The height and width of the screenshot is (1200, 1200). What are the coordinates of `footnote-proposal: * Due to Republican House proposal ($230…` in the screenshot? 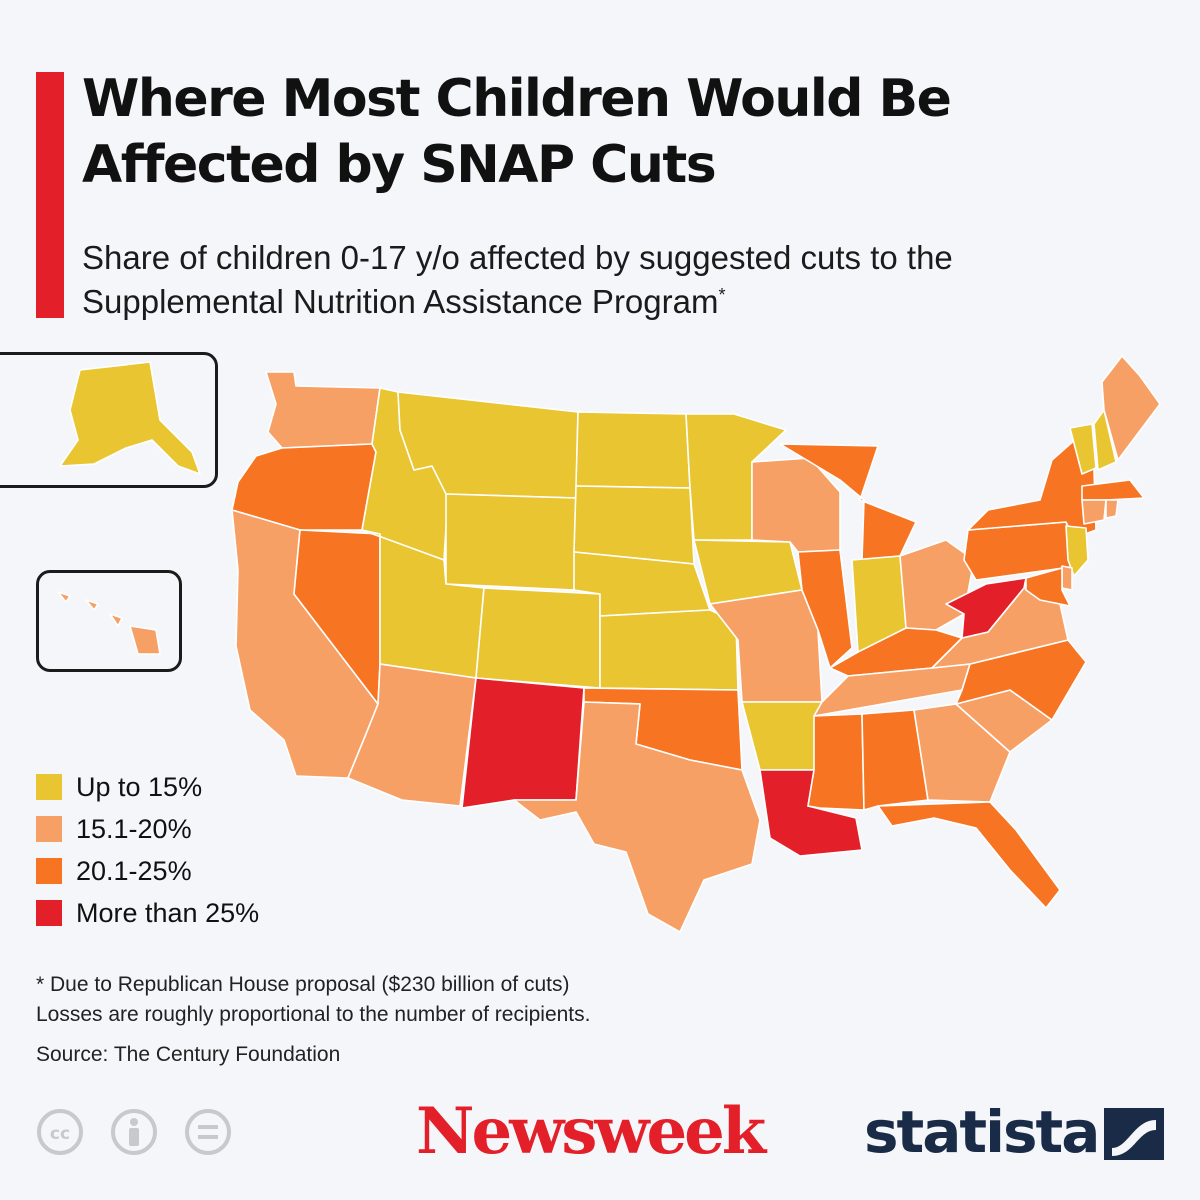 It's located at (303, 984).